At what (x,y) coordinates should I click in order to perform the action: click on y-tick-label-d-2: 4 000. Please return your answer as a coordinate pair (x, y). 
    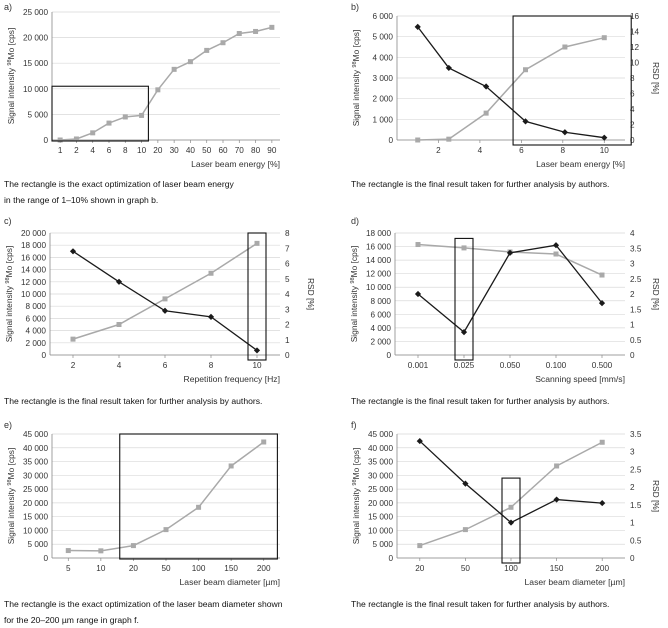
    Looking at the image, I should click on (381, 328).